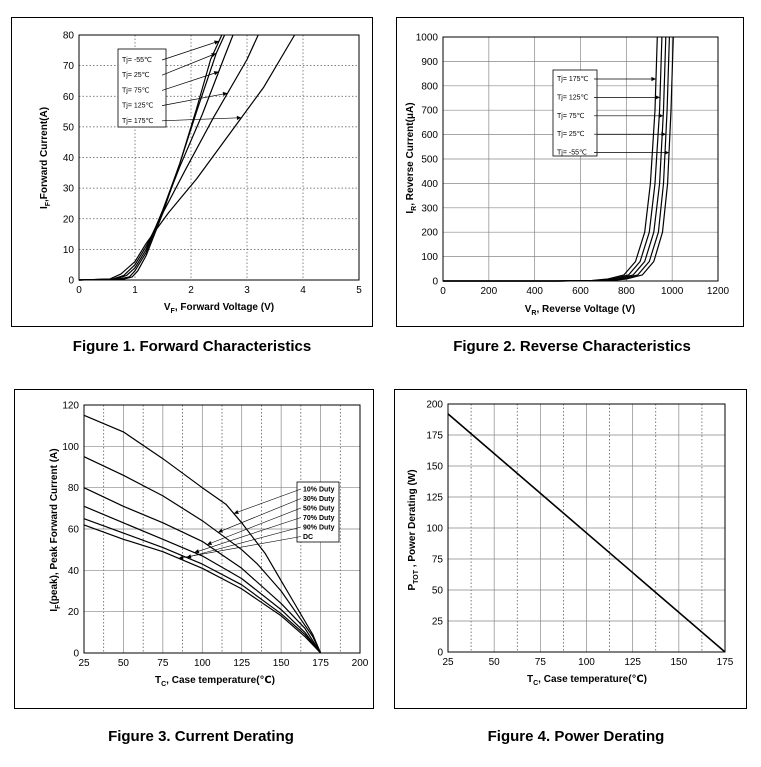 The height and width of the screenshot is (767, 761). What do you see at coordinates (45, 158) in the screenshot?
I see `y-axis-label: IF,Forward Current(A)` at bounding box center [45, 158].